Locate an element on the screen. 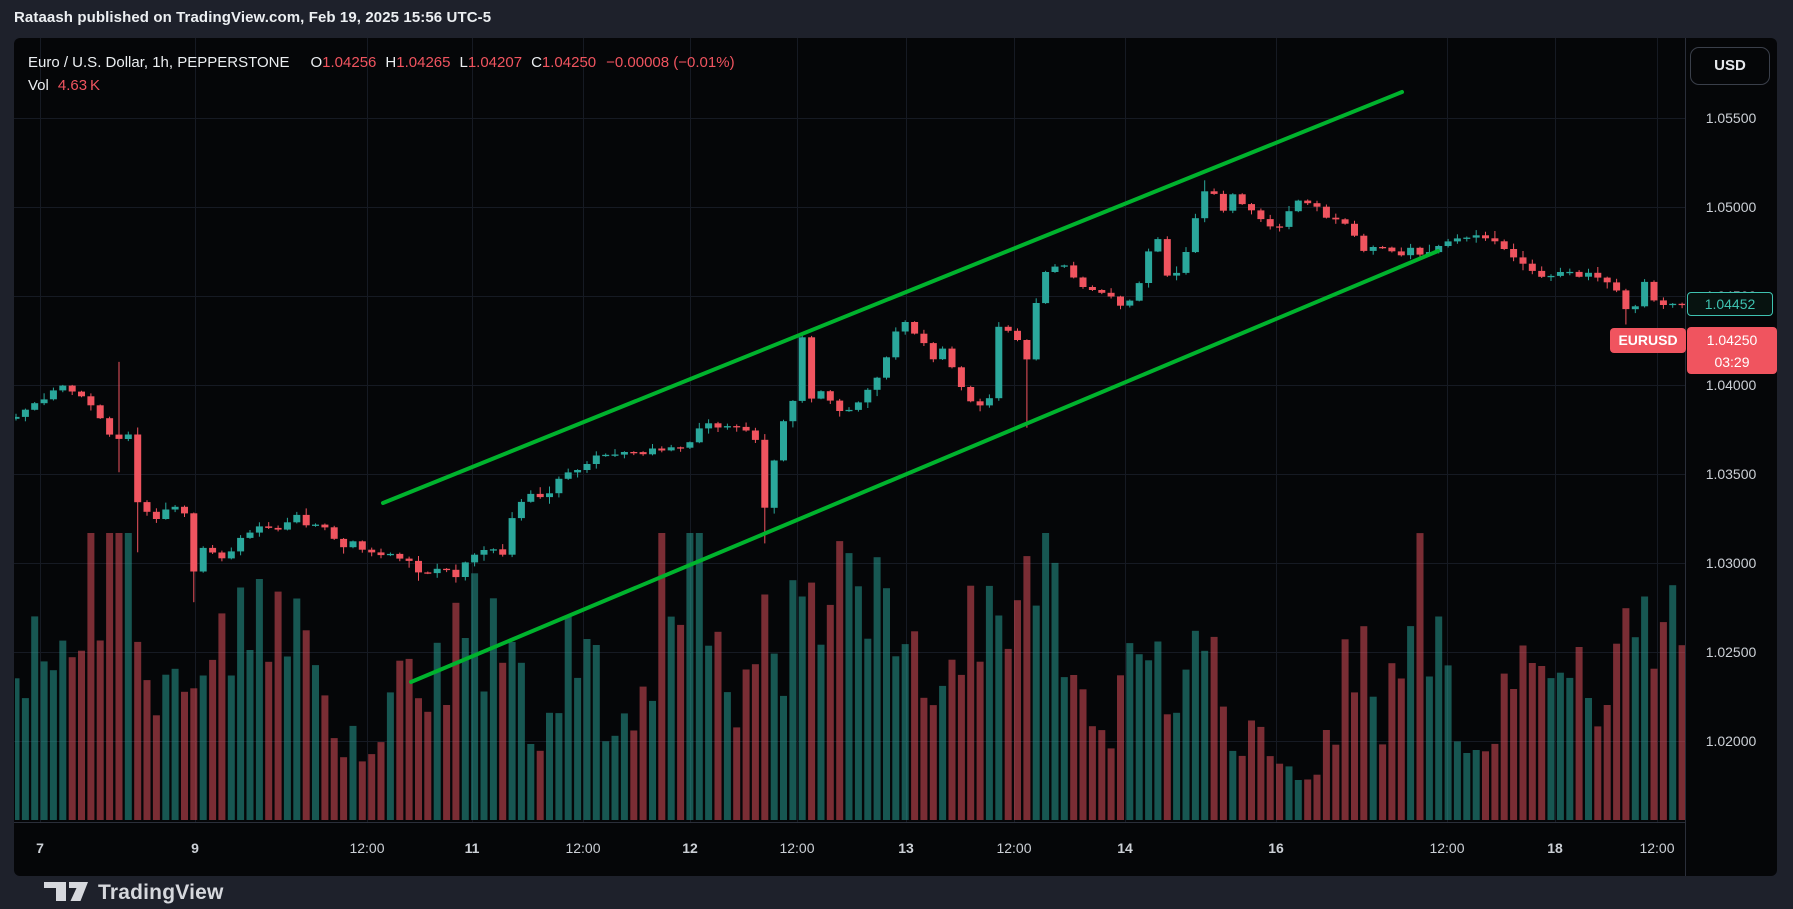 The height and width of the screenshot is (909, 1793). time-tick-label: 14 is located at coordinates (1125, 848).